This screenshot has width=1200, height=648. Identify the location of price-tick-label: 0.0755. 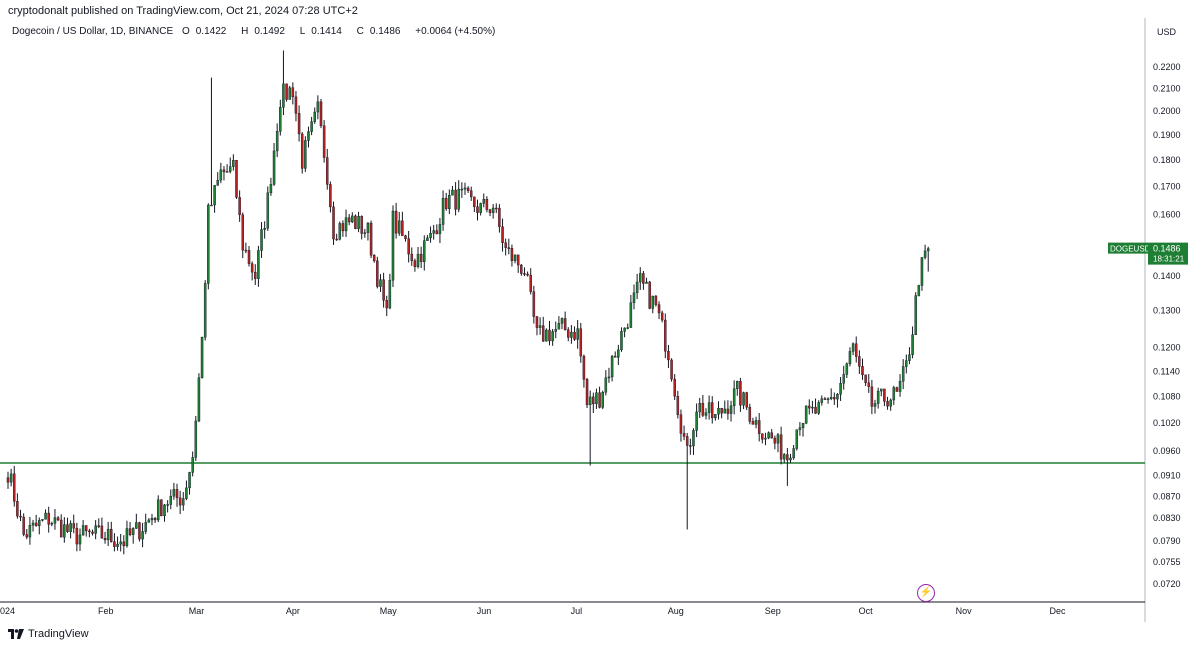
(1167, 562).